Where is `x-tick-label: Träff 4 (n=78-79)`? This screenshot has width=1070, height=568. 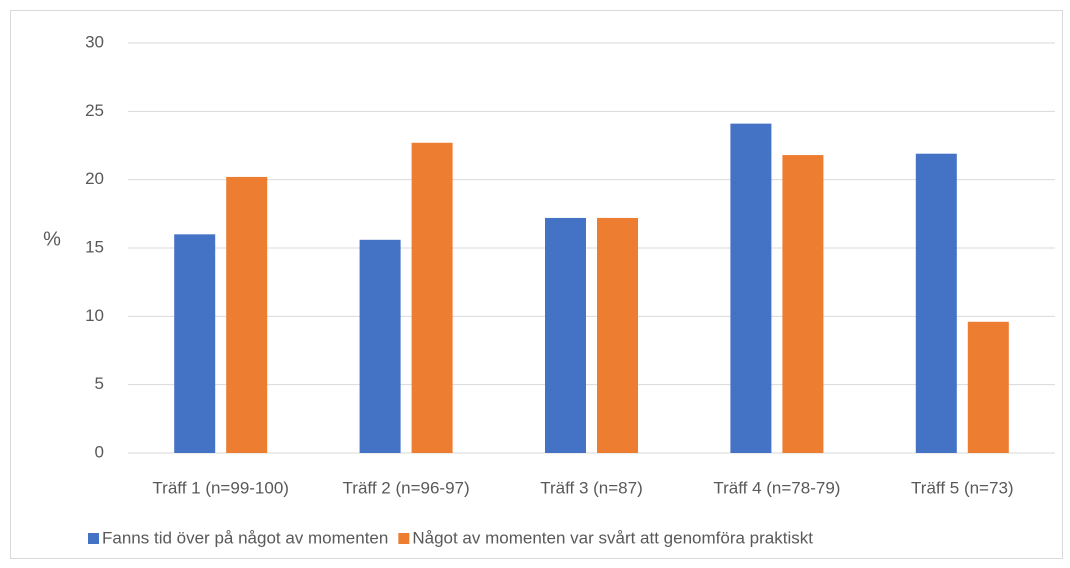 x-tick-label: Träff 4 (n=78-79) is located at coordinates (776, 487).